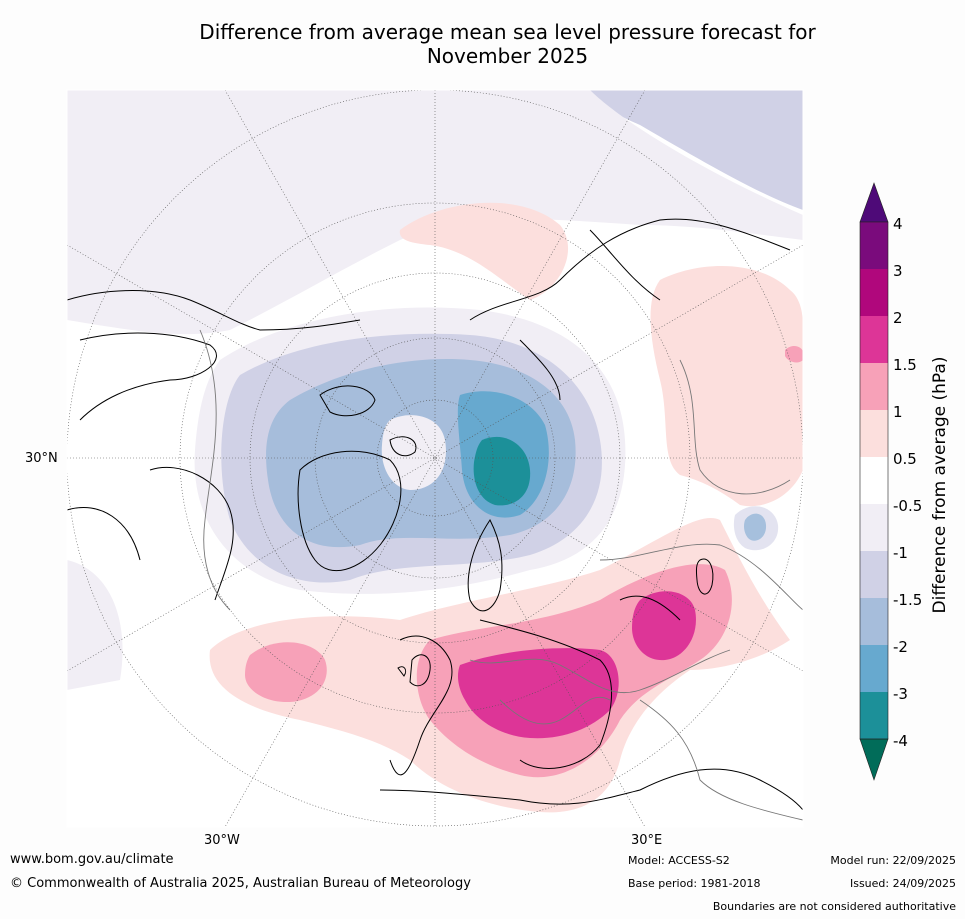 Image resolution: width=965 pixels, height=919 pixels. What do you see at coordinates (874, 433) in the screenshot?
I see `colorbar-segment-0.5-to-1` at bounding box center [874, 433].